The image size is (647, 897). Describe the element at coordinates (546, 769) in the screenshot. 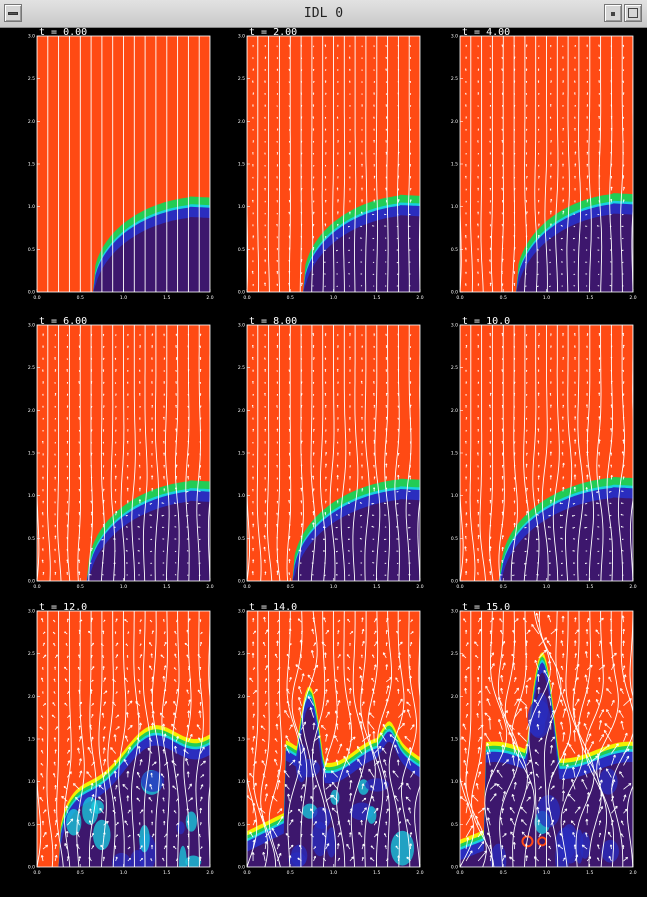

I see `dense-region-core` at that location.